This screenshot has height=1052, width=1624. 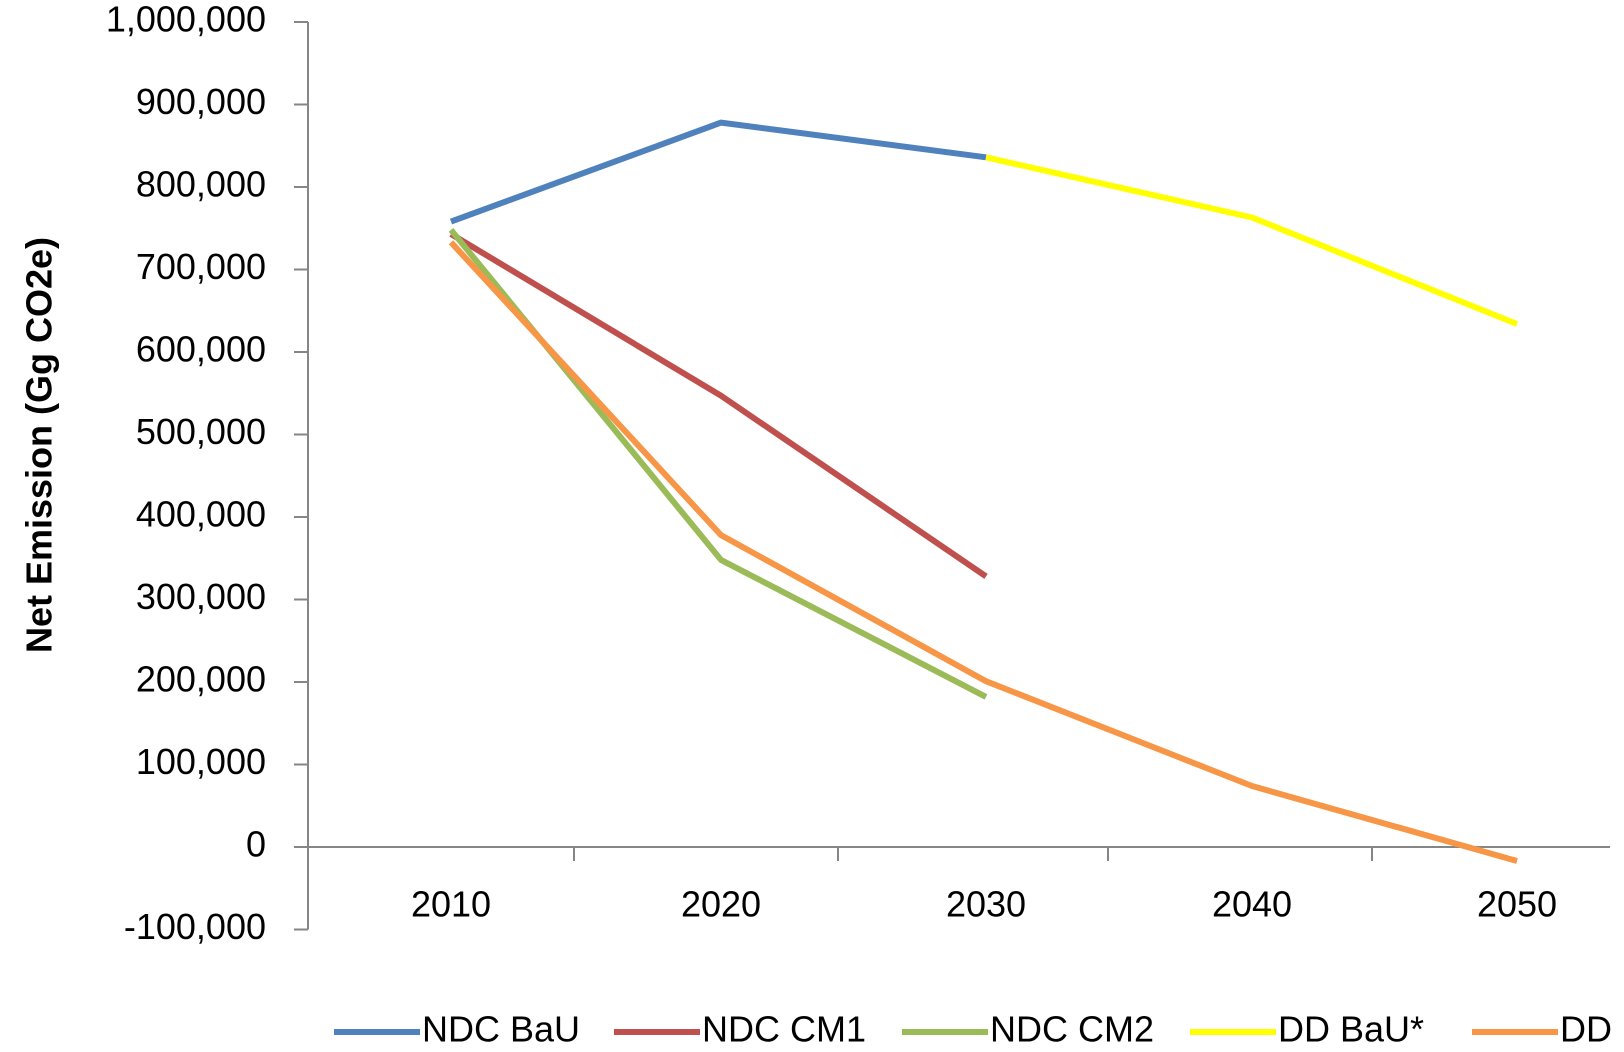 I want to click on legend-label-dd-bau: DD BaU*, so click(x=1351, y=1029).